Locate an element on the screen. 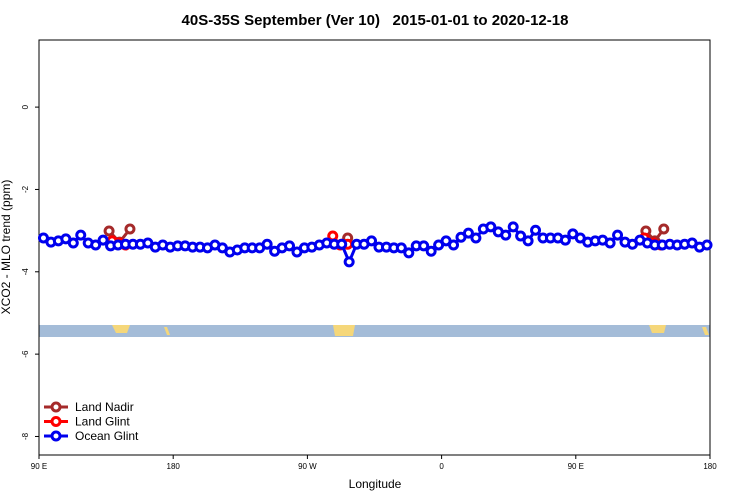 The image size is (750, 500). y-tick-label: 0 is located at coordinates (25, 106).